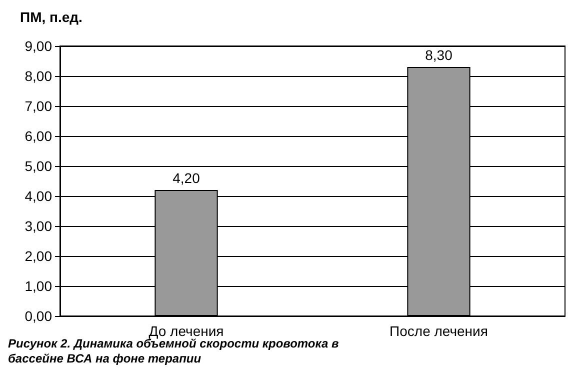 The height and width of the screenshot is (376, 581). Describe the element at coordinates (38, 196) in the screenshot. I see `y-tick-label: 4,00` at that location.